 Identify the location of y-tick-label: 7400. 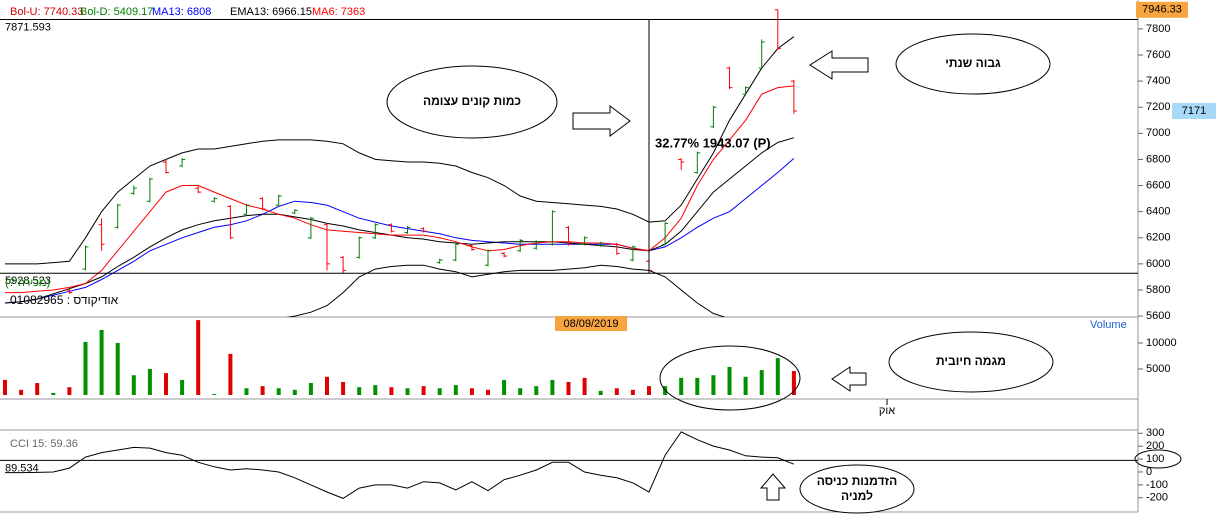
(1158, 81).